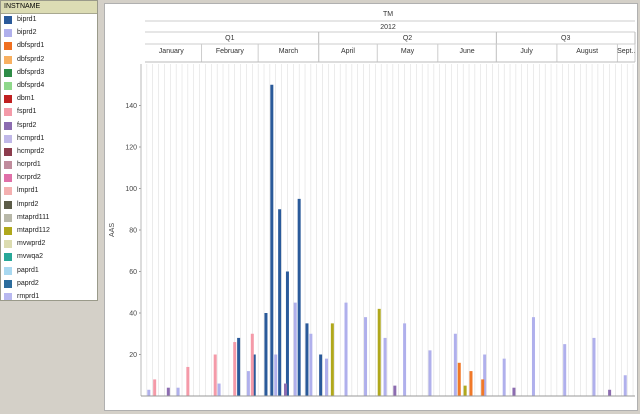 The image size is (640, 414). What do you see at coordinates (133, 231) in the screenshot?
I see `y-tick-label: 80` at bounding box center [133, 231].